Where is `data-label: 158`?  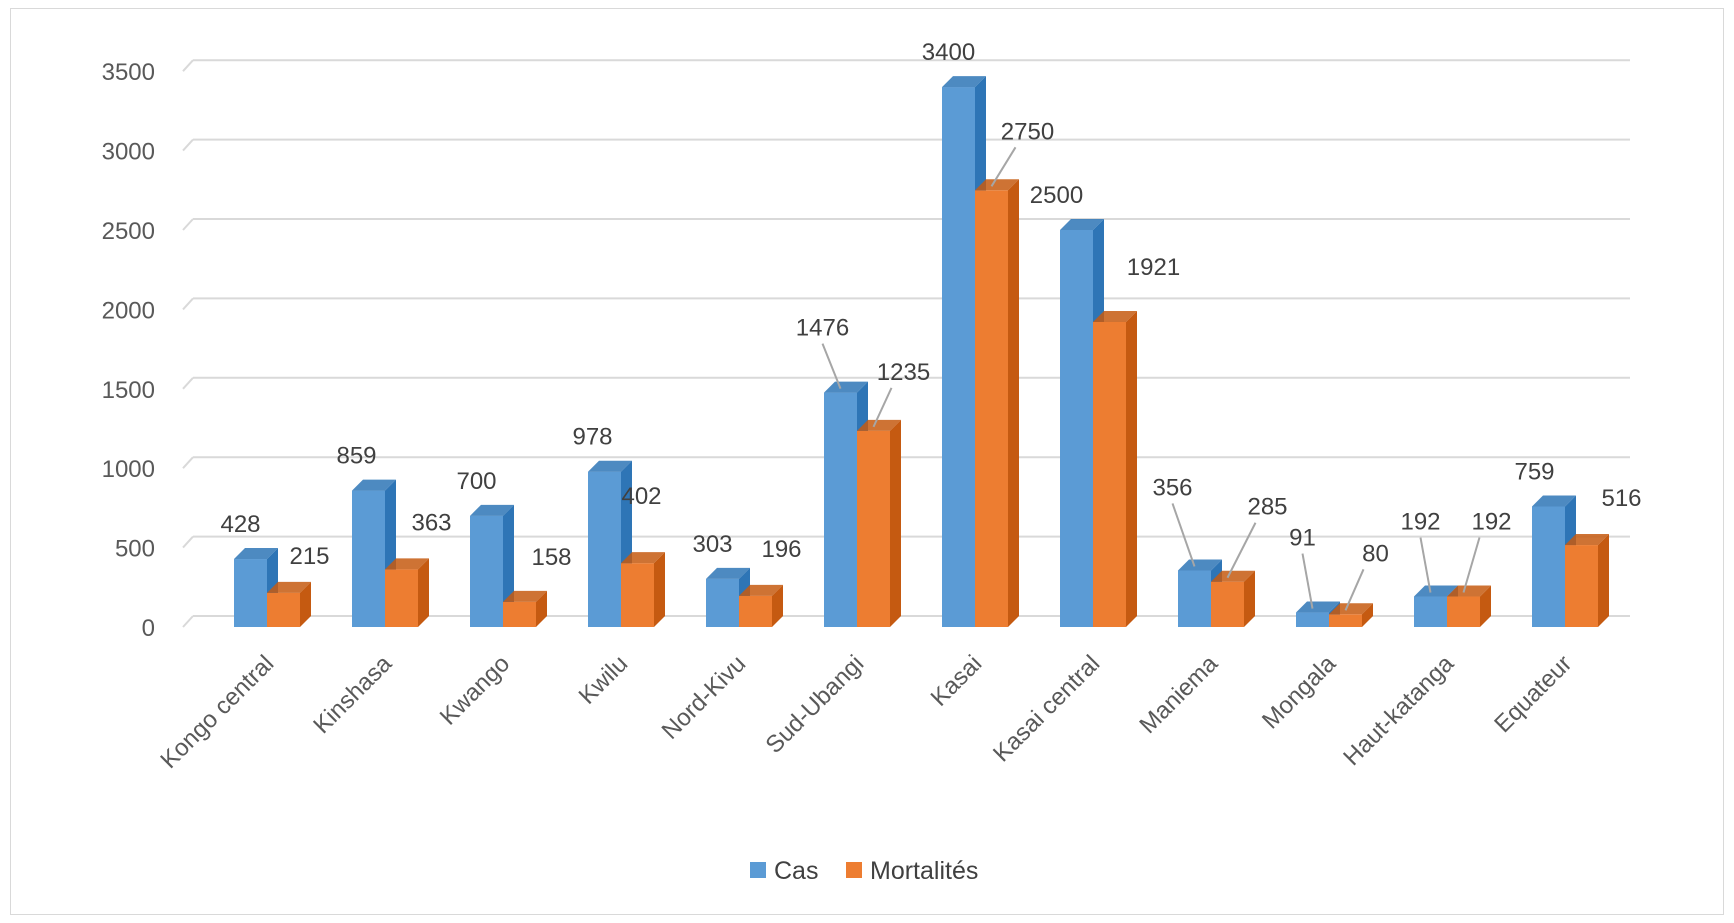 data-label: 158 is located at coordinates (551, 557).